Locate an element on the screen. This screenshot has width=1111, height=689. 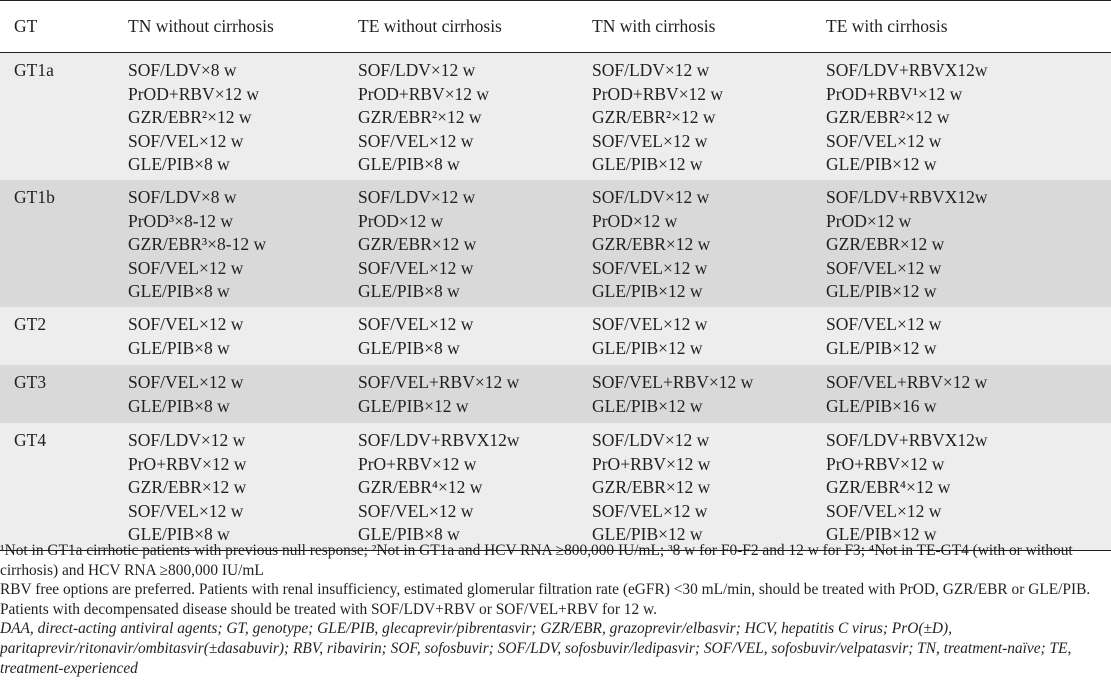
genotype-label: GT4 is located at coordinates (30, 440).